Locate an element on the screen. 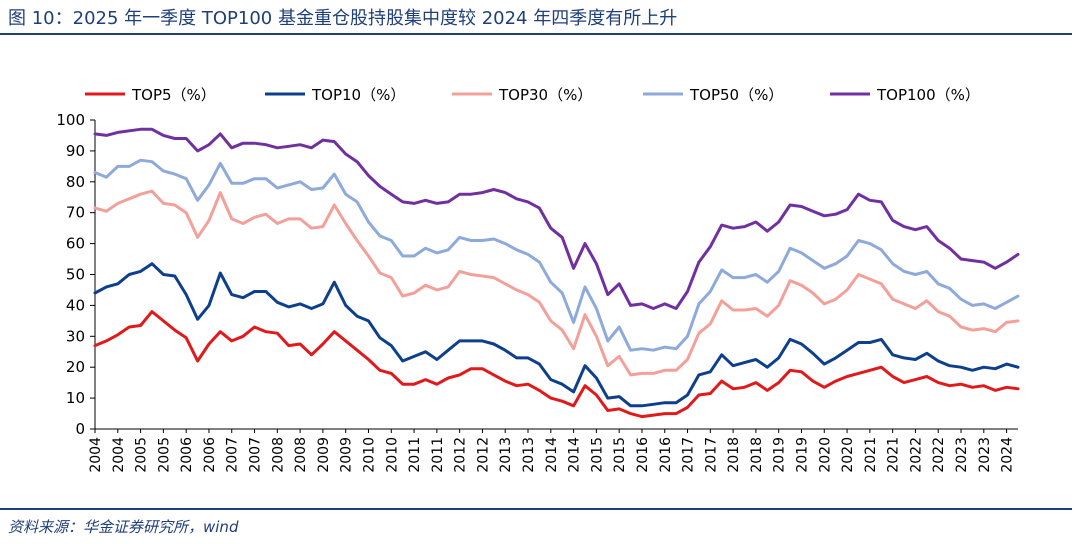 The height and width of the screenshot is (544, 1080). y-tick-label: 100 is located at coordinates (70, 120).